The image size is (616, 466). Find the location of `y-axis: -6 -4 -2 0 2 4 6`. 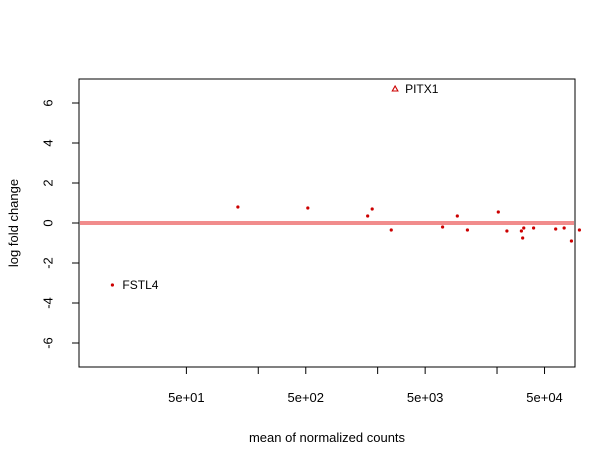

y-axis: -6 -4 -2 0 2 4 6 is located at coordinates (60, 224).